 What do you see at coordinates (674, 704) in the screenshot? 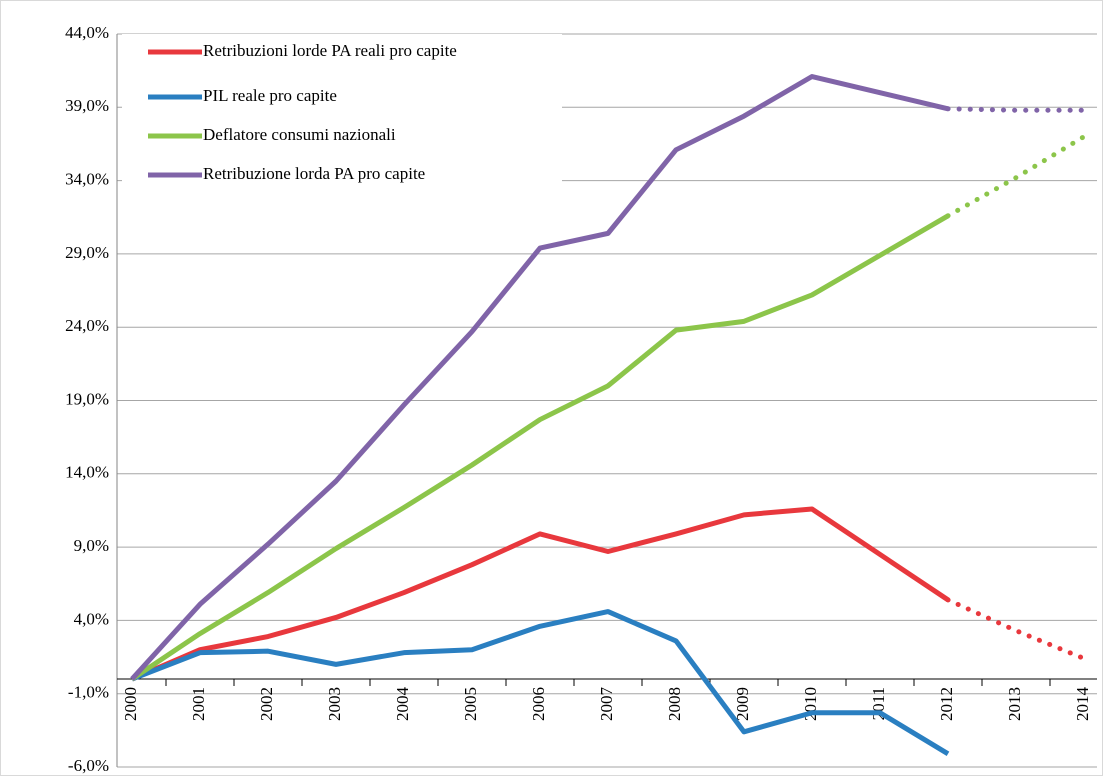
I see `x-tick-label: 2008` at bounding box center [674, 704].